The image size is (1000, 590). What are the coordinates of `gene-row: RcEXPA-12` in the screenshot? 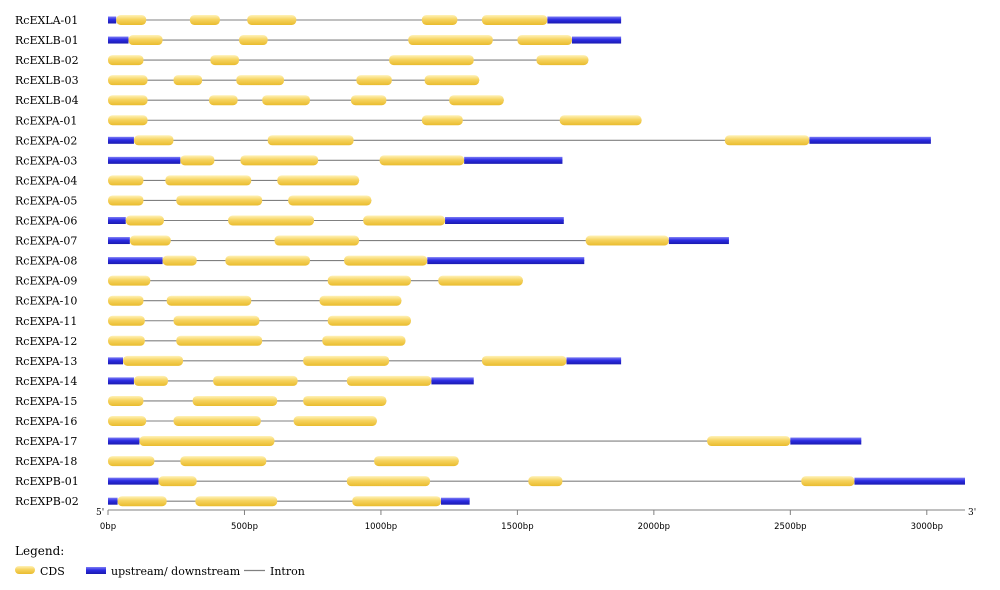 It's located at (210, 341).